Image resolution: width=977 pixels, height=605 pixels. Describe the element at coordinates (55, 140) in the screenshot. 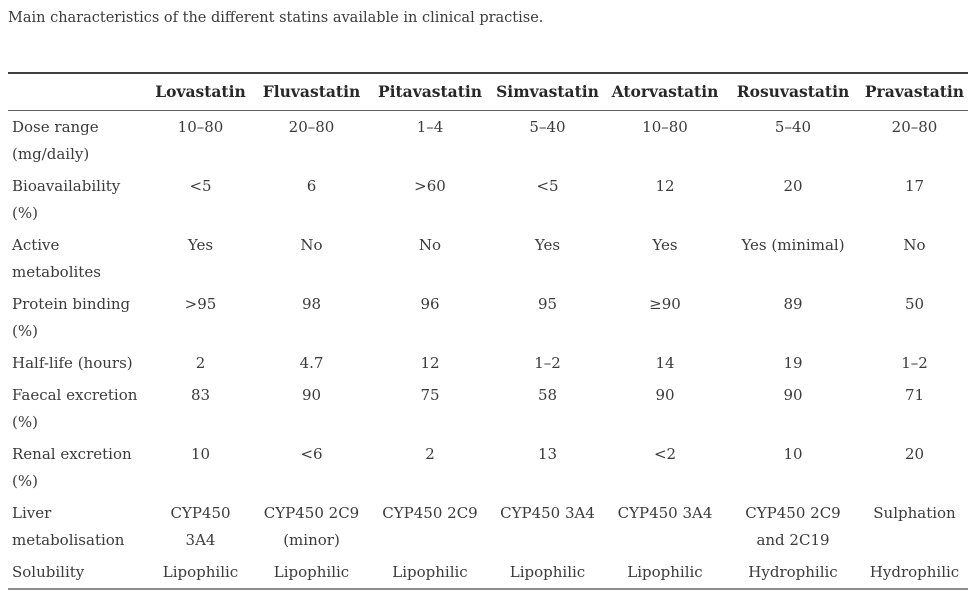

I see `row-label: Dose range (mg/daily)` at that location.